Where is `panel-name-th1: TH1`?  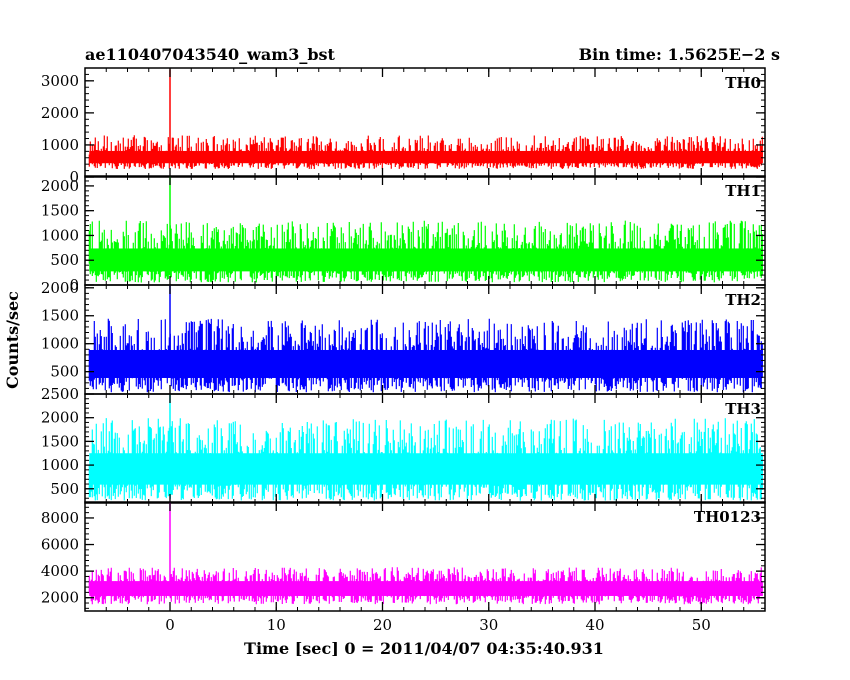
panel-name-th1: TH1 is located at coordinates (743, 191).